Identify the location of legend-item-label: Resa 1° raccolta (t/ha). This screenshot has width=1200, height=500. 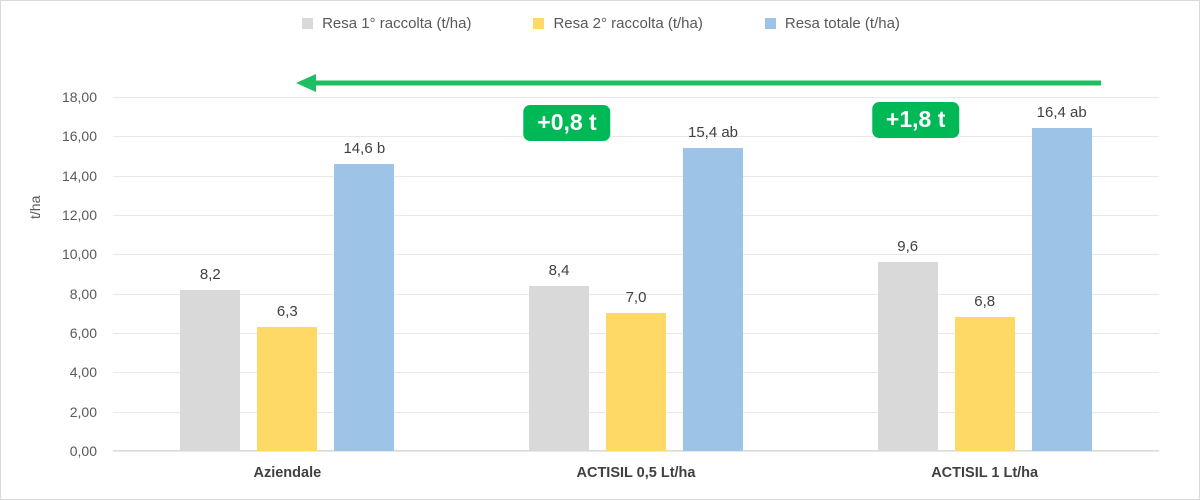
(397, 23).